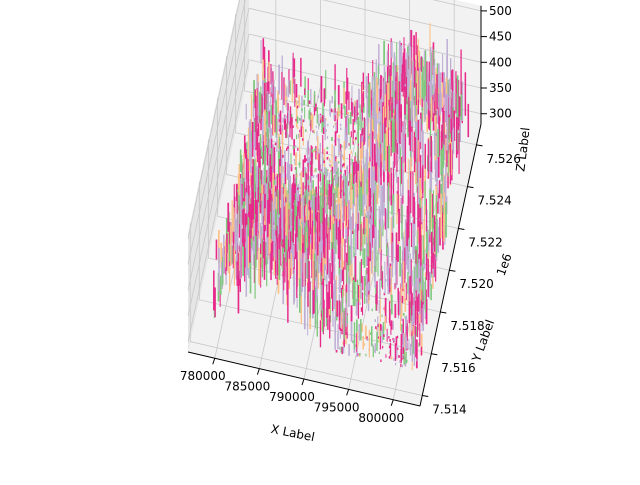  I want to click on z-axis-label: Z Label, so click(522, 150).